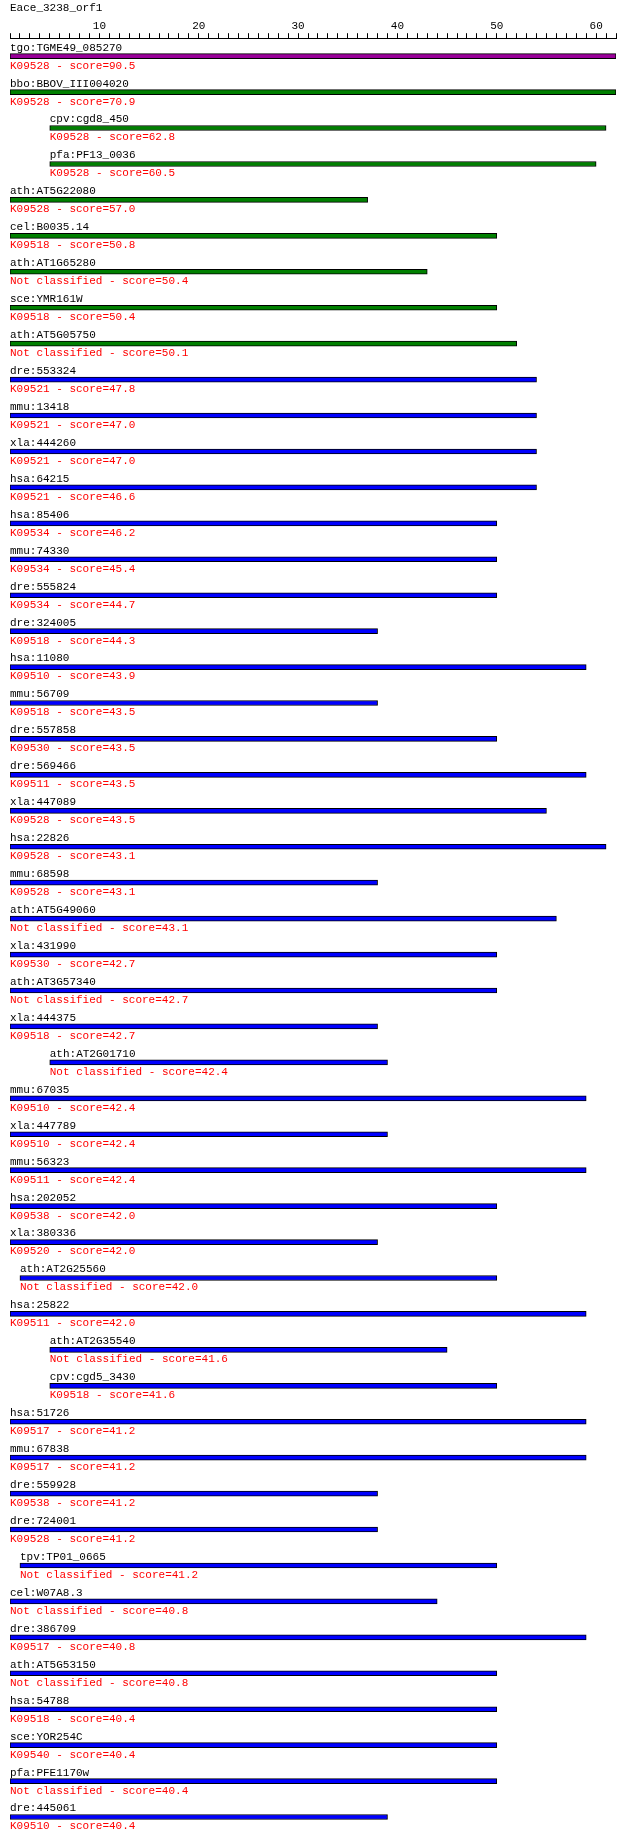 The image size is (620, 1841). I want to click on y-tick-label: cpv:cgd5_3430, so click(92, 1377).